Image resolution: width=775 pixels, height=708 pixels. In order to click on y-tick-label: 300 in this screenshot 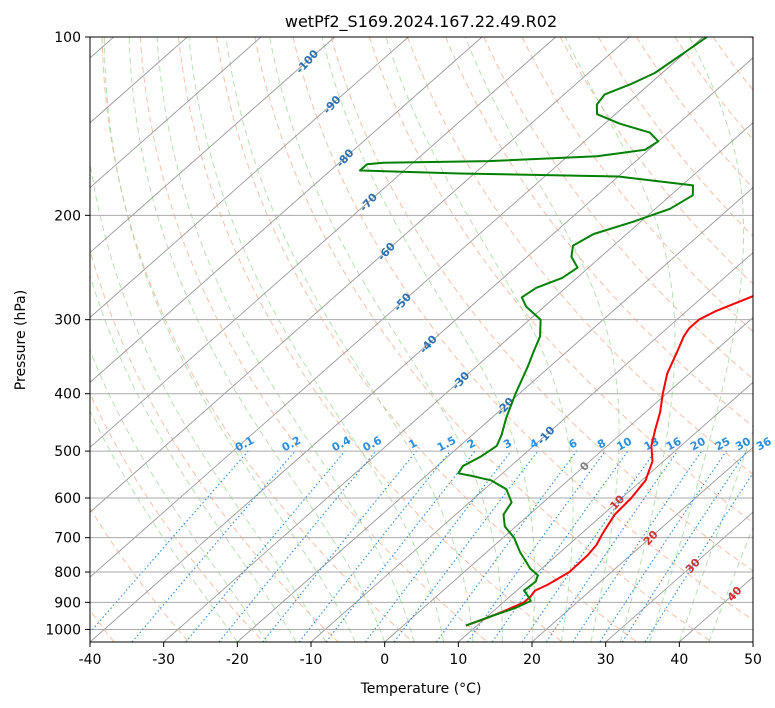, I will do `click(67, 321)`.